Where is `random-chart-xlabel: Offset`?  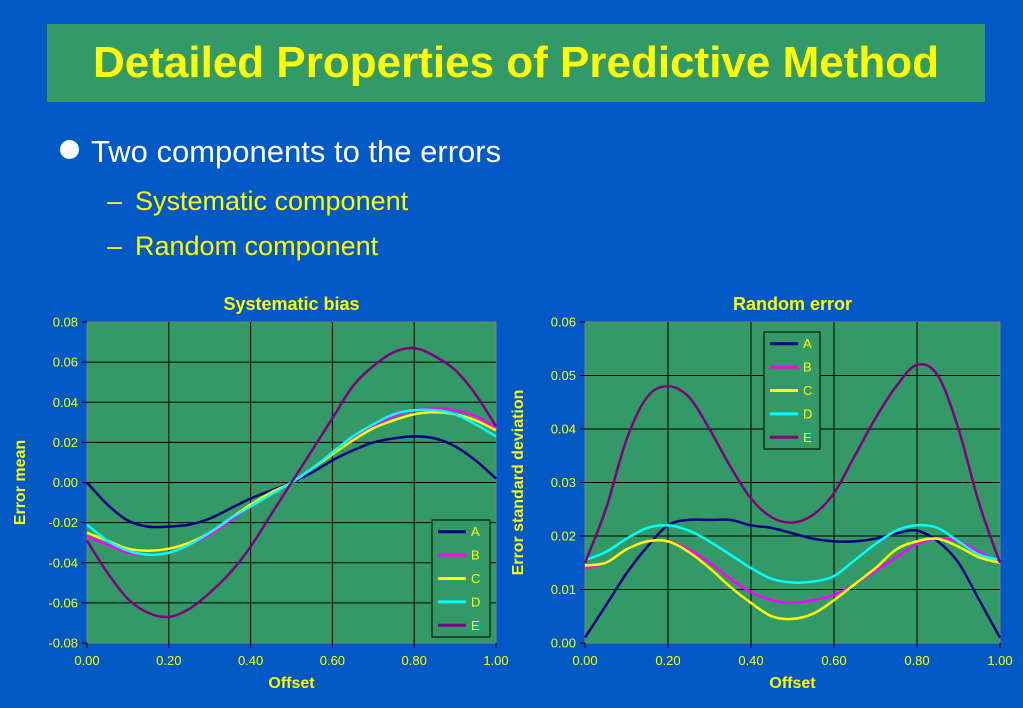
random-chart-xlabel: Offset is located at coordinates (792, 683).